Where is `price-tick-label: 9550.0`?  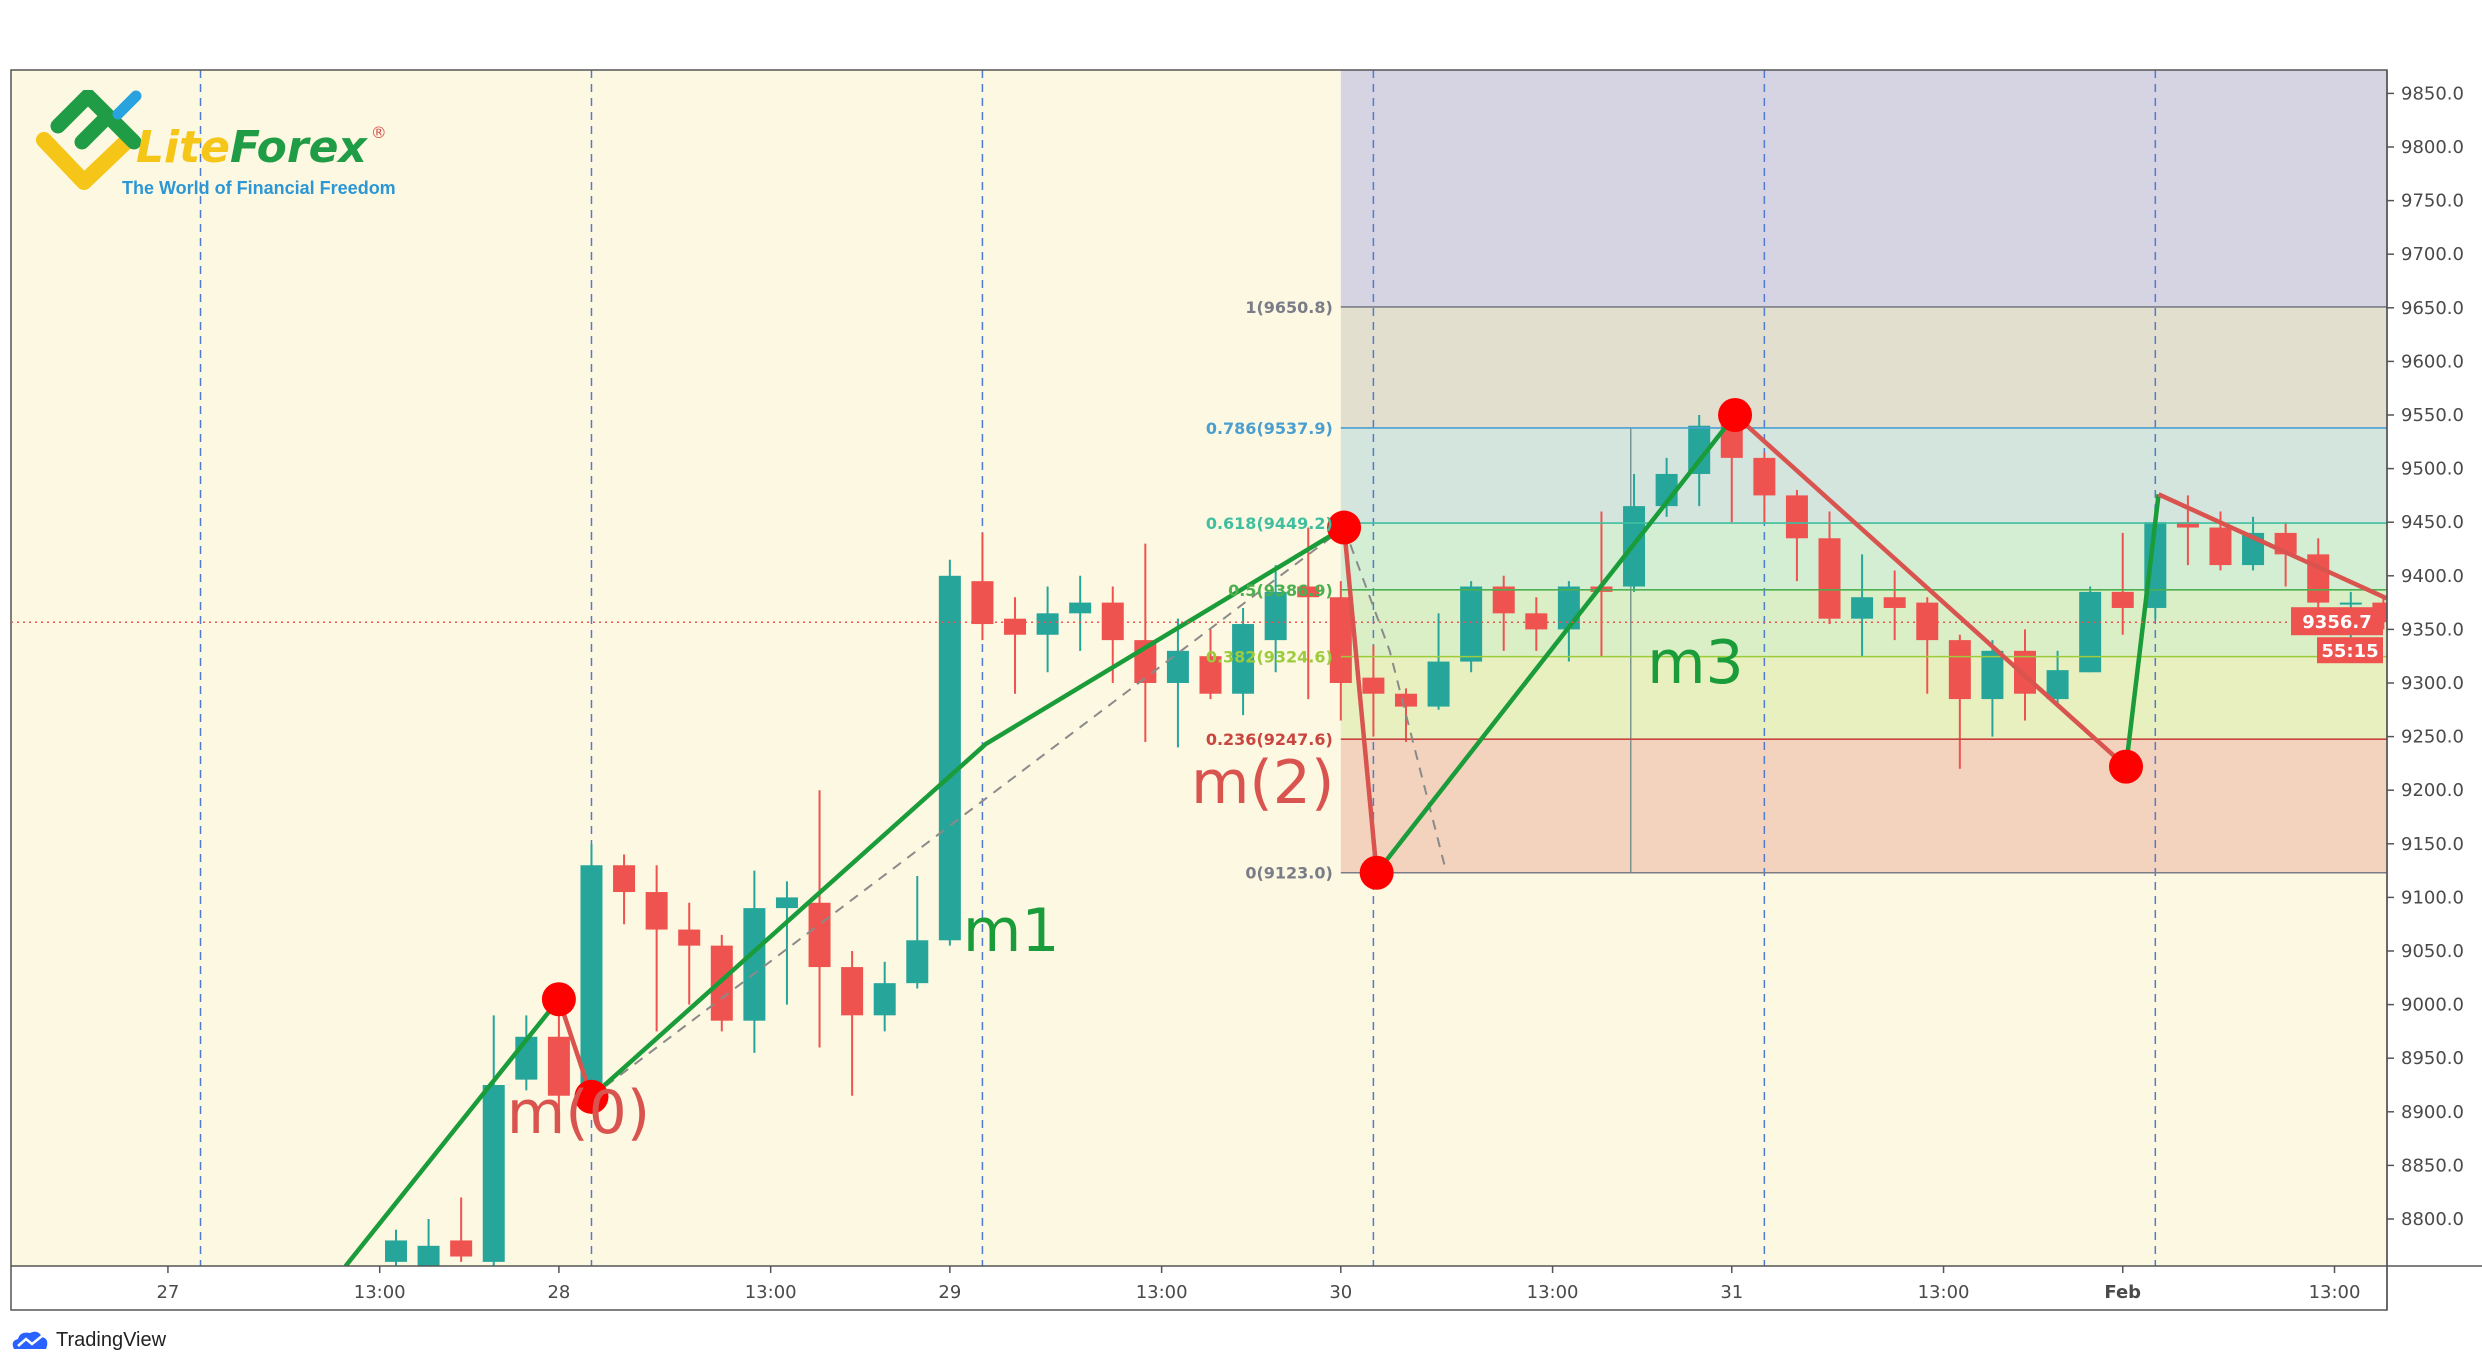 price-tick-label: 9550.0 is located at coordinates (2432, 415).